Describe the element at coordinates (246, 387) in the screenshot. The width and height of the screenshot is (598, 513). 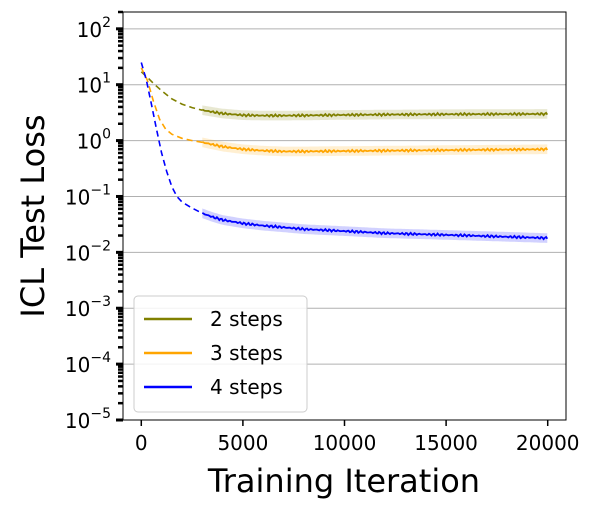
I see `legend-label: 4 steps` at that location.